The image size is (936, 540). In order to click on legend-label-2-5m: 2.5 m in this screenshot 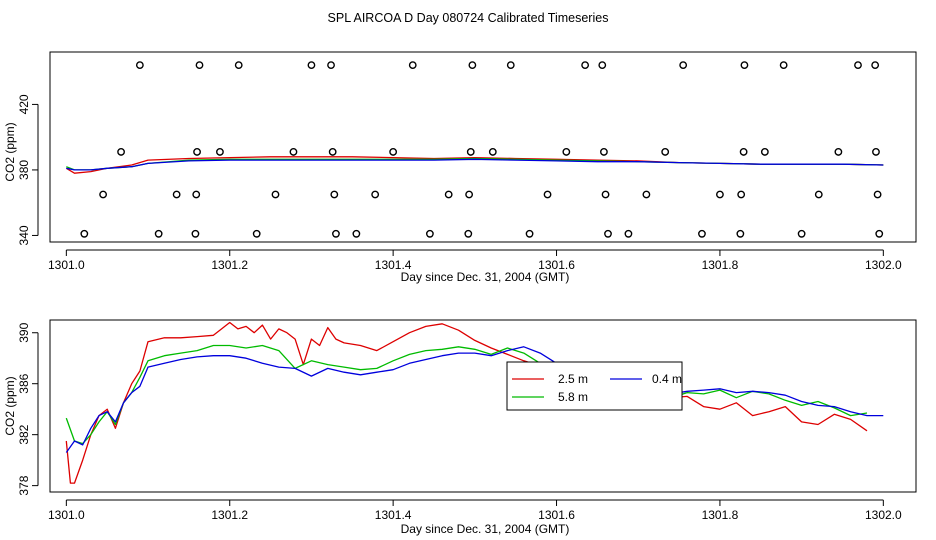, I will do `click(573, 379)`.